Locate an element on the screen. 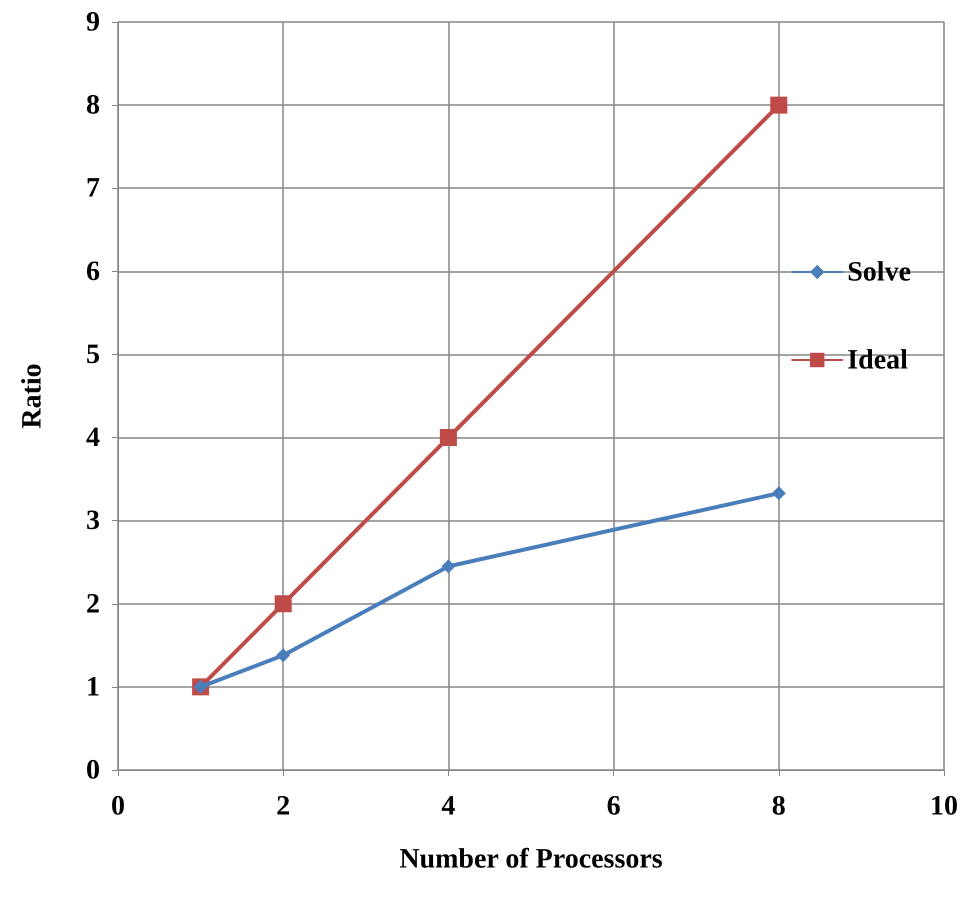  x-axis-title: Number of Processors is located at coordinates (531, 859).